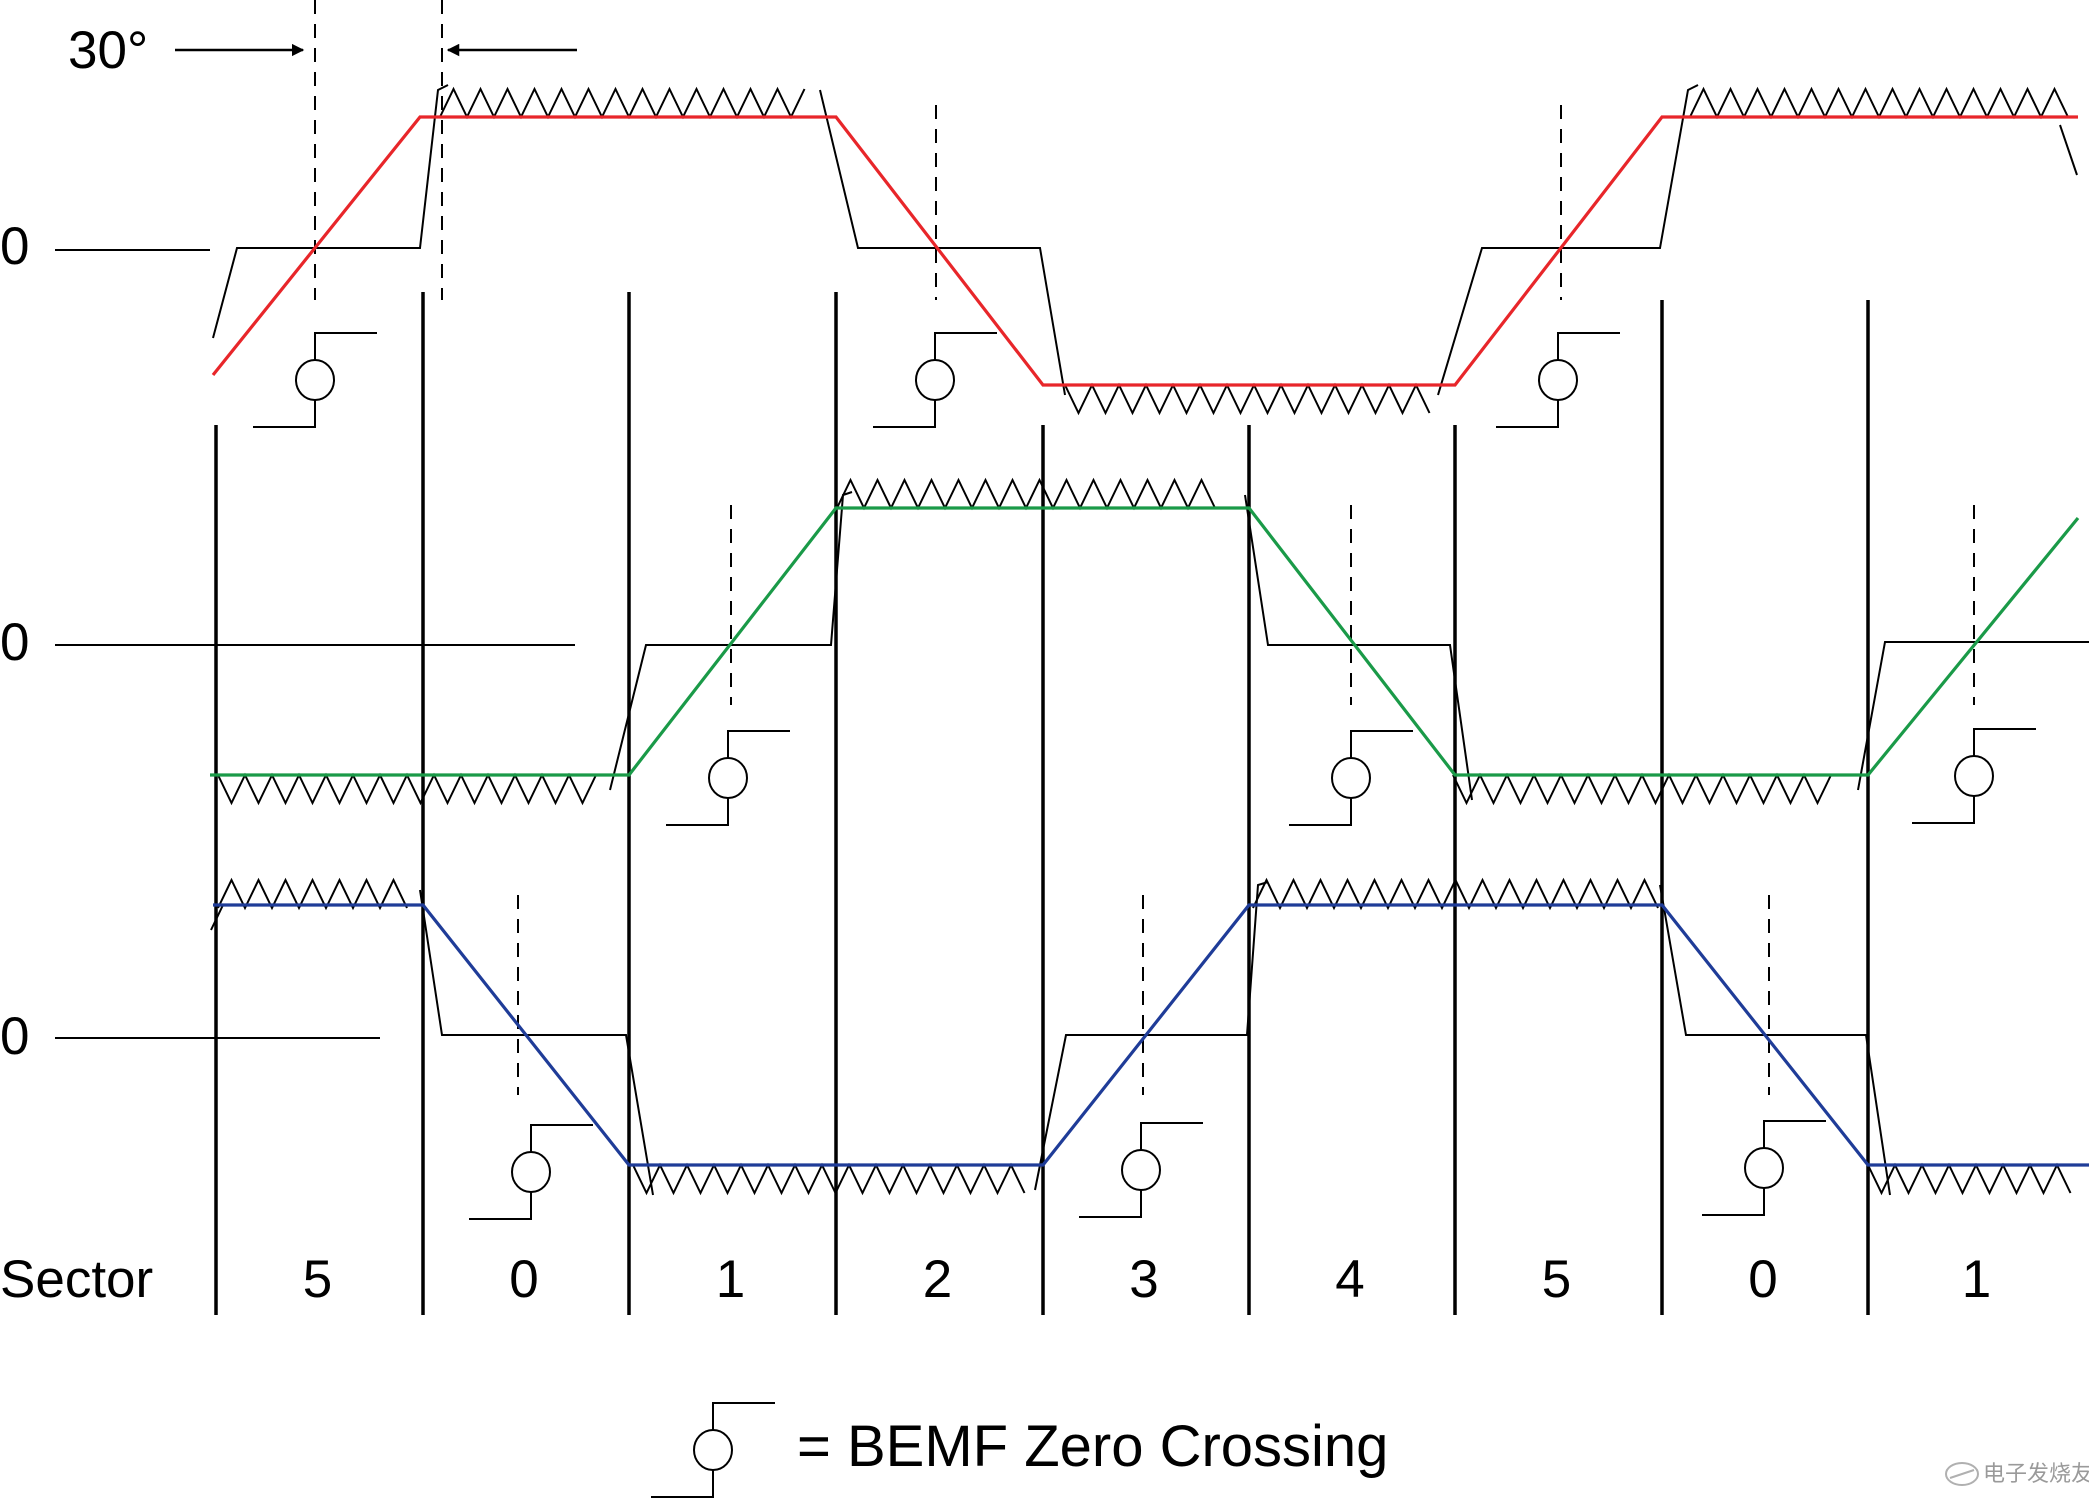  I want to click on angle-annotation: 30°, so click(322, 150).